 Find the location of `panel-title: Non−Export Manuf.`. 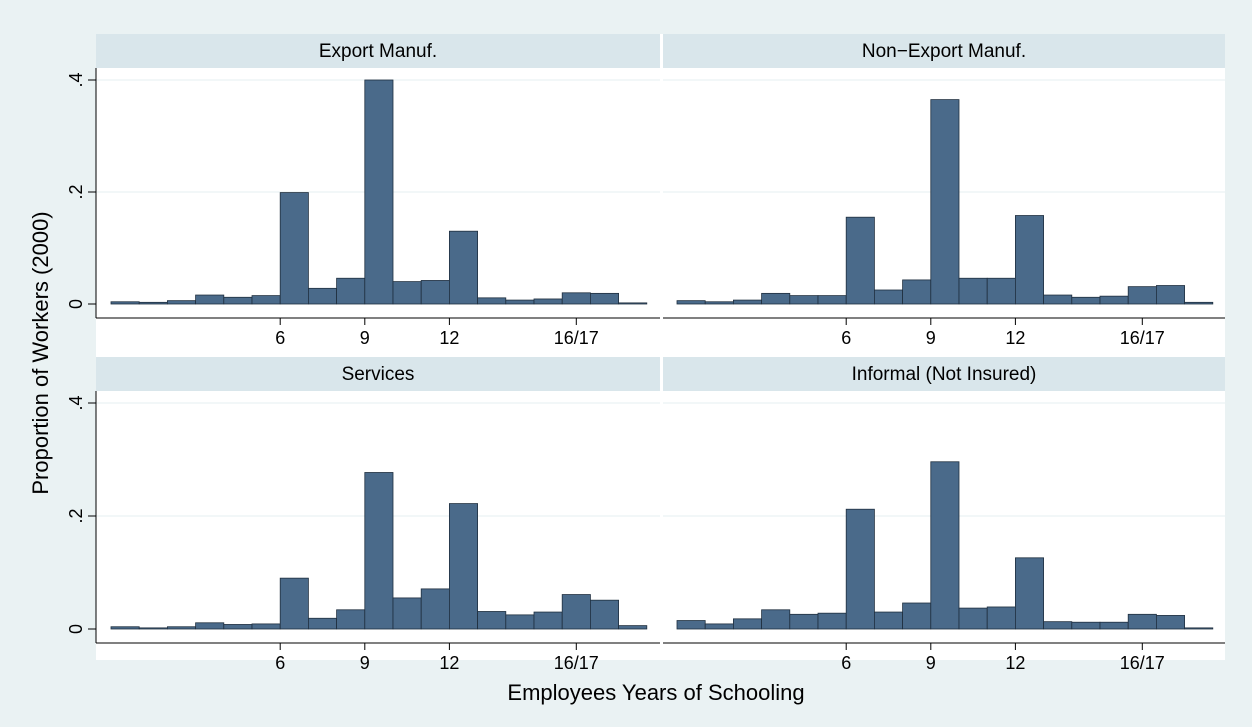

panel-title: Non−Export Manuf. is located at coordinates (944, 51).